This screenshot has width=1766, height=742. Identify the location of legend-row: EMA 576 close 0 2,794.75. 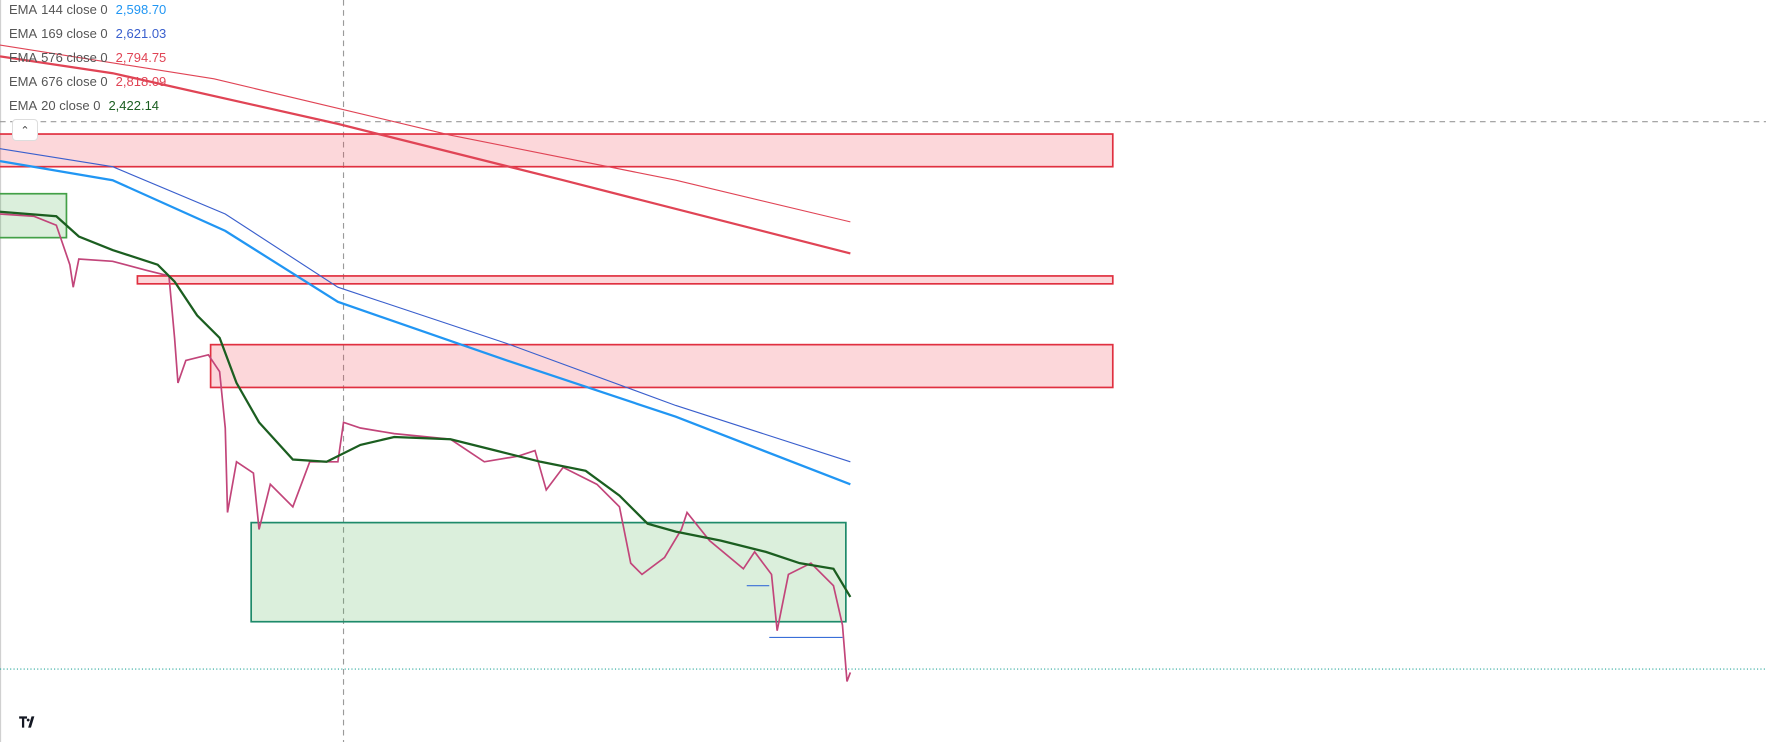
(89, 60).